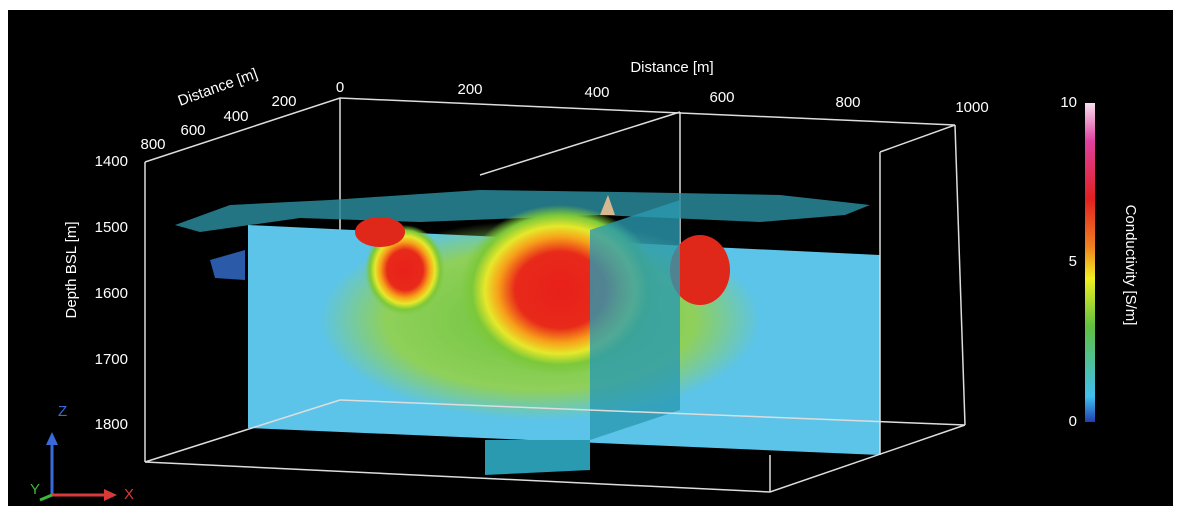  I want to click on peak, so click(607, 205).